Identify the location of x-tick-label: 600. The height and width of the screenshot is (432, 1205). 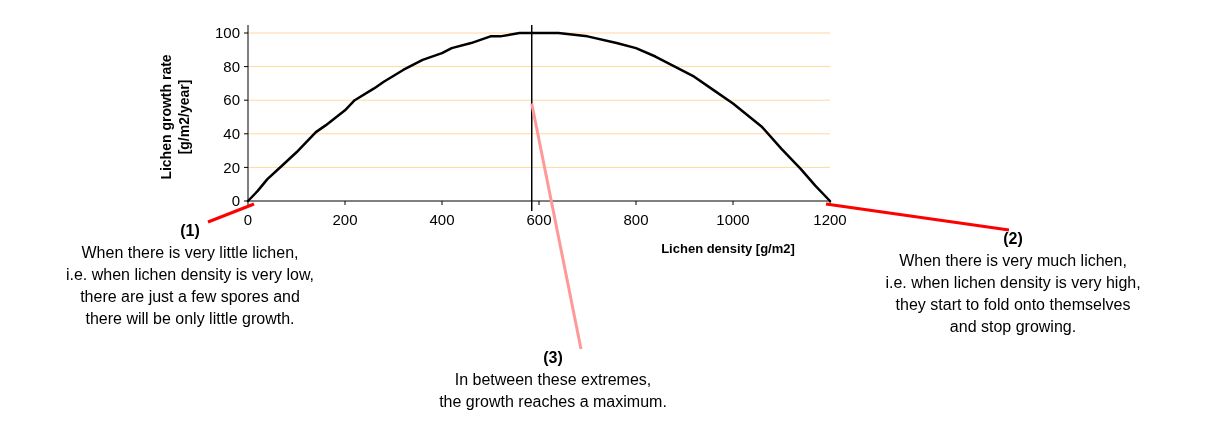
(539, 219).